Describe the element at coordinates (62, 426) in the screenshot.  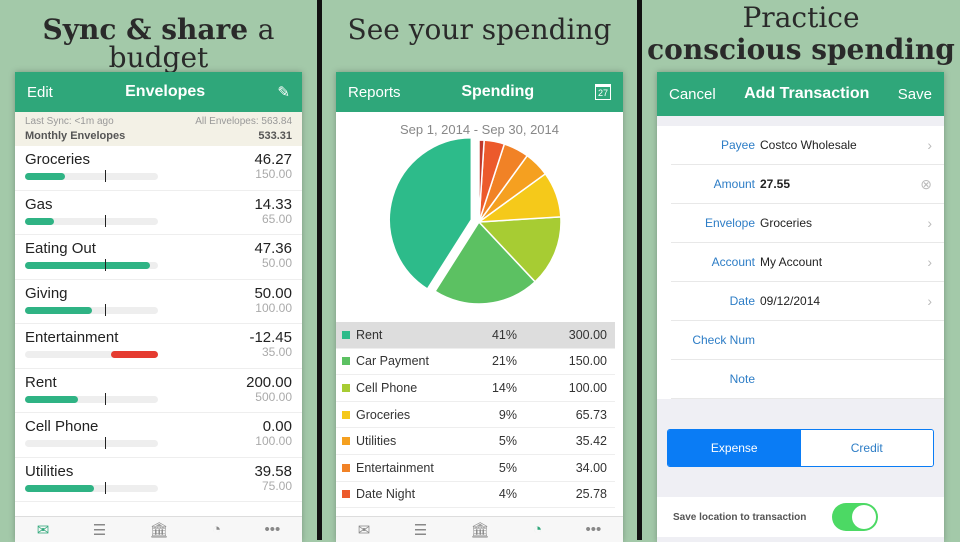
I see `envelope-name: Cell Phone` at that location.